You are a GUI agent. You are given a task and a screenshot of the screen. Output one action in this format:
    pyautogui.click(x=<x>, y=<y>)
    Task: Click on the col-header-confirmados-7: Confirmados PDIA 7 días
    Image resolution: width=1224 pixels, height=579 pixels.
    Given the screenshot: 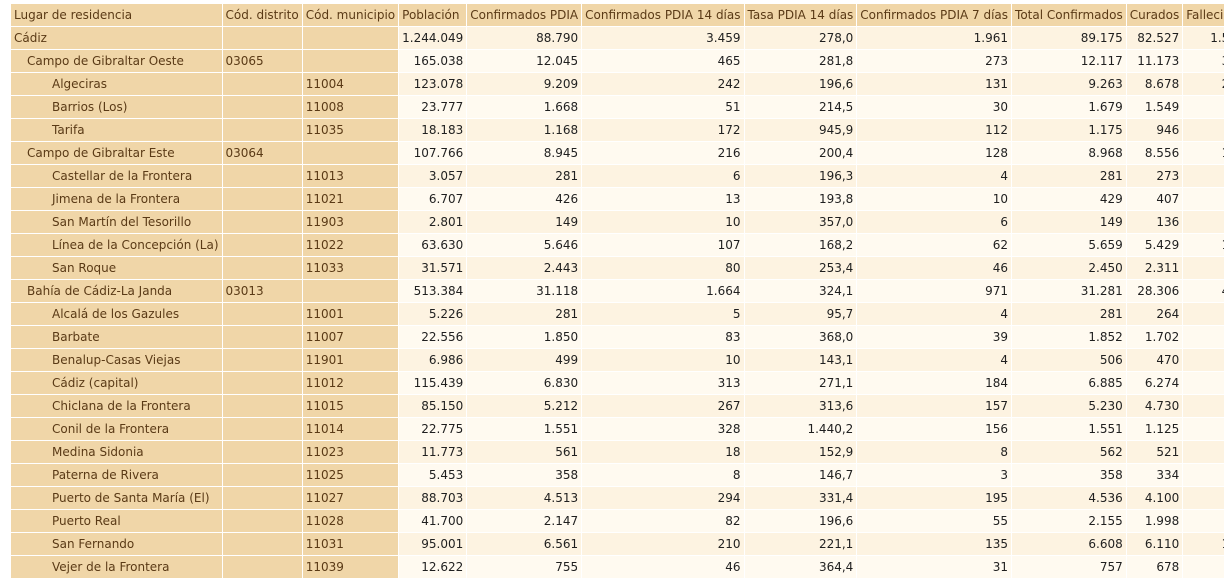 What is the action you would take?
    pyautogui.click(x=934, y=15)
    